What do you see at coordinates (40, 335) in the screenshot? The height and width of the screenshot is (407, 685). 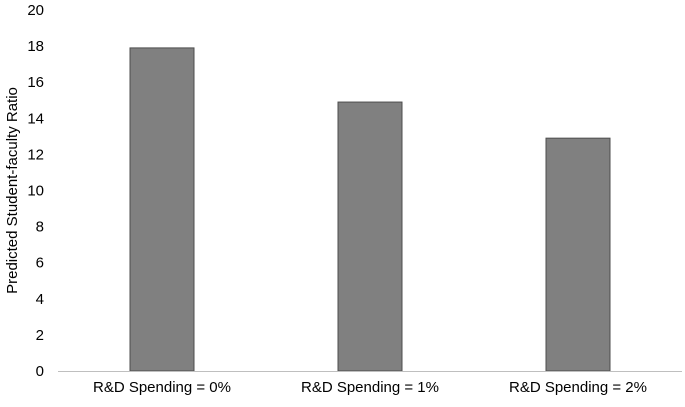 I see `y-tick-label-2: 2` at bounding box center [40, 335].